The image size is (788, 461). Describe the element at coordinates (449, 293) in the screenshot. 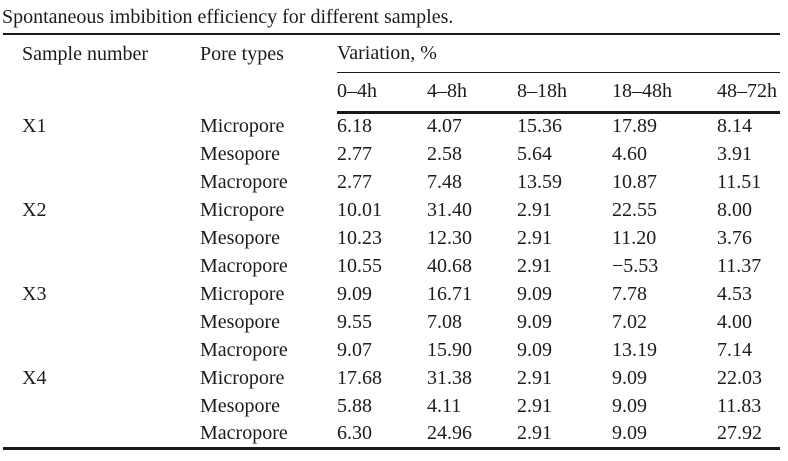

I see `value-cell: 16.71` at that location.